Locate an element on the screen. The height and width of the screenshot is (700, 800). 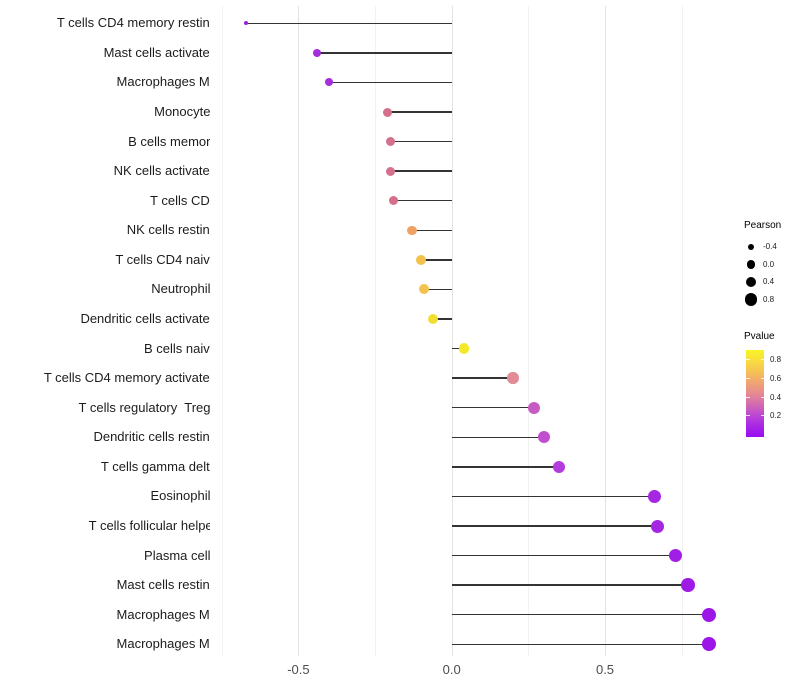
legend-size-label: -0.4 is located at coordinates (770, 247).